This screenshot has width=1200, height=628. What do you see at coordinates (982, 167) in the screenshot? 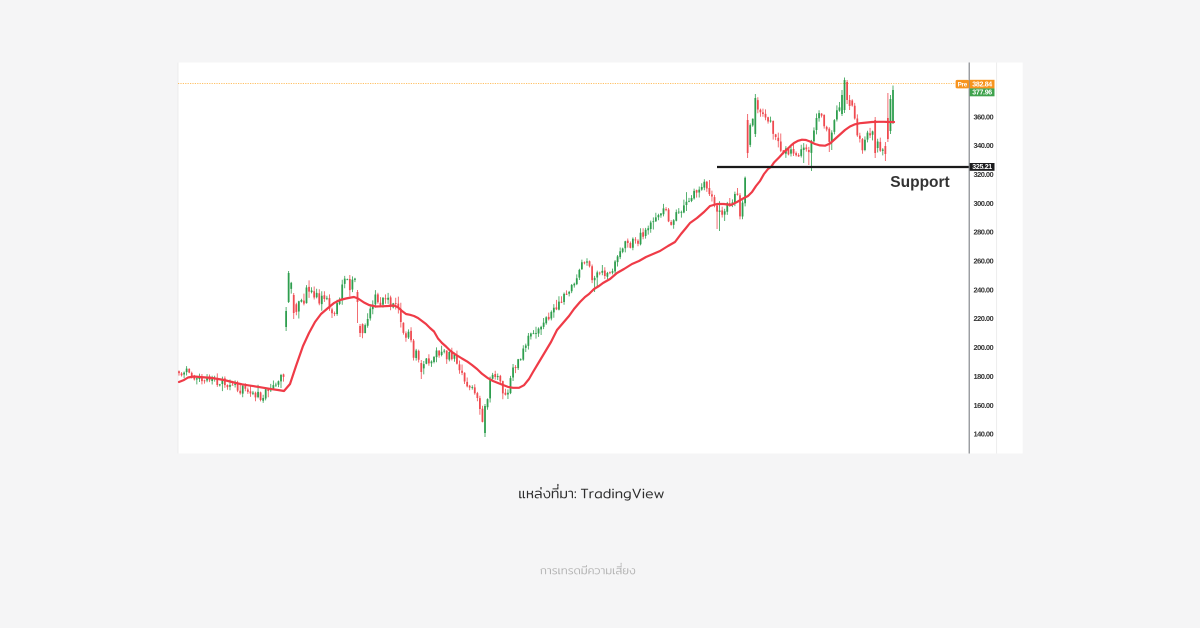
I see `svg-text: 325.21` at bounding box center [982, 167].